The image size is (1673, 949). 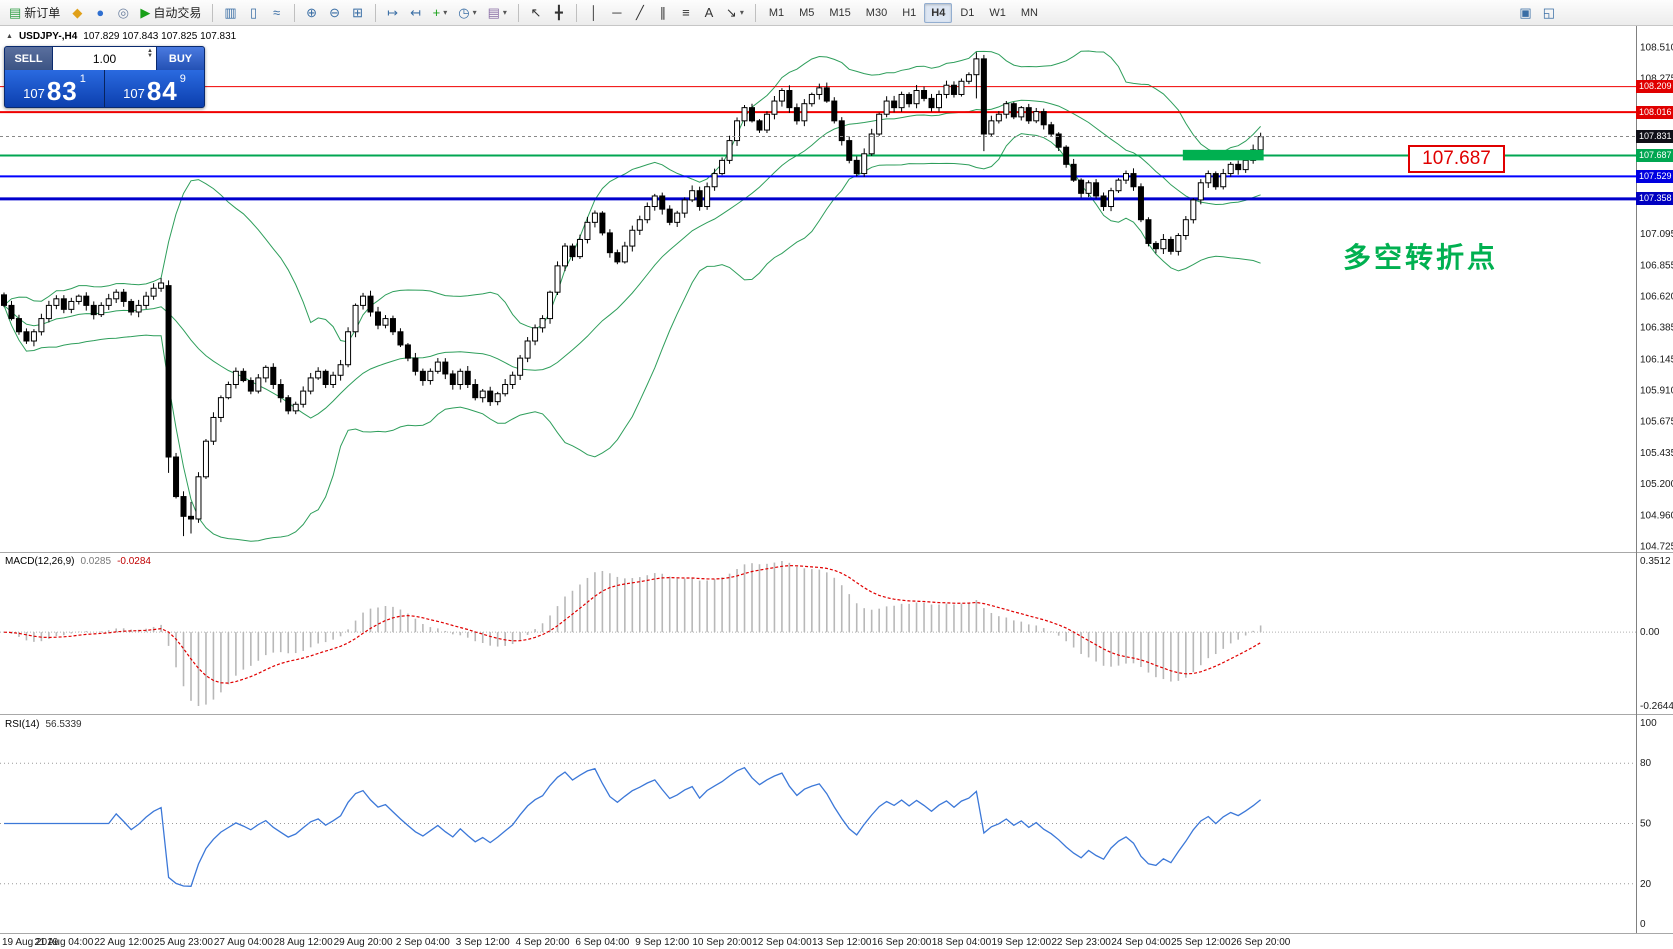 I want to click on autotrading-button: ▶ 自动交易, so click(x=170, y=13).